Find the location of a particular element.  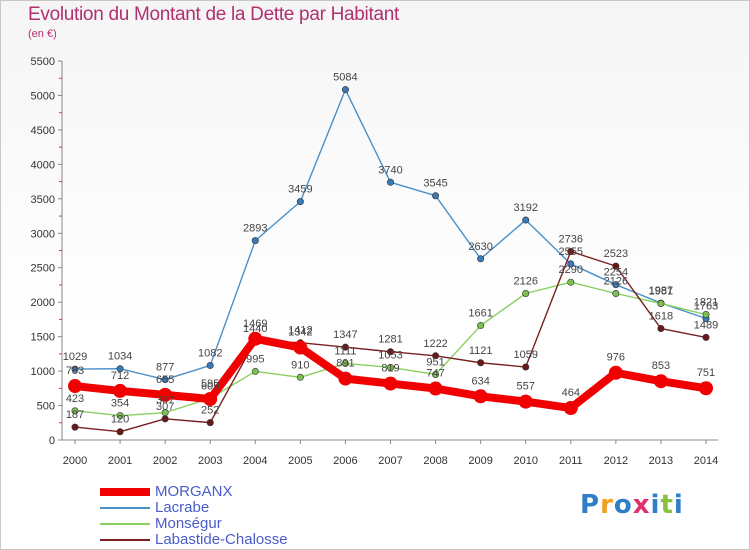

data-label-labastide-chalosse: 187 is located at coordinates (75, 415).